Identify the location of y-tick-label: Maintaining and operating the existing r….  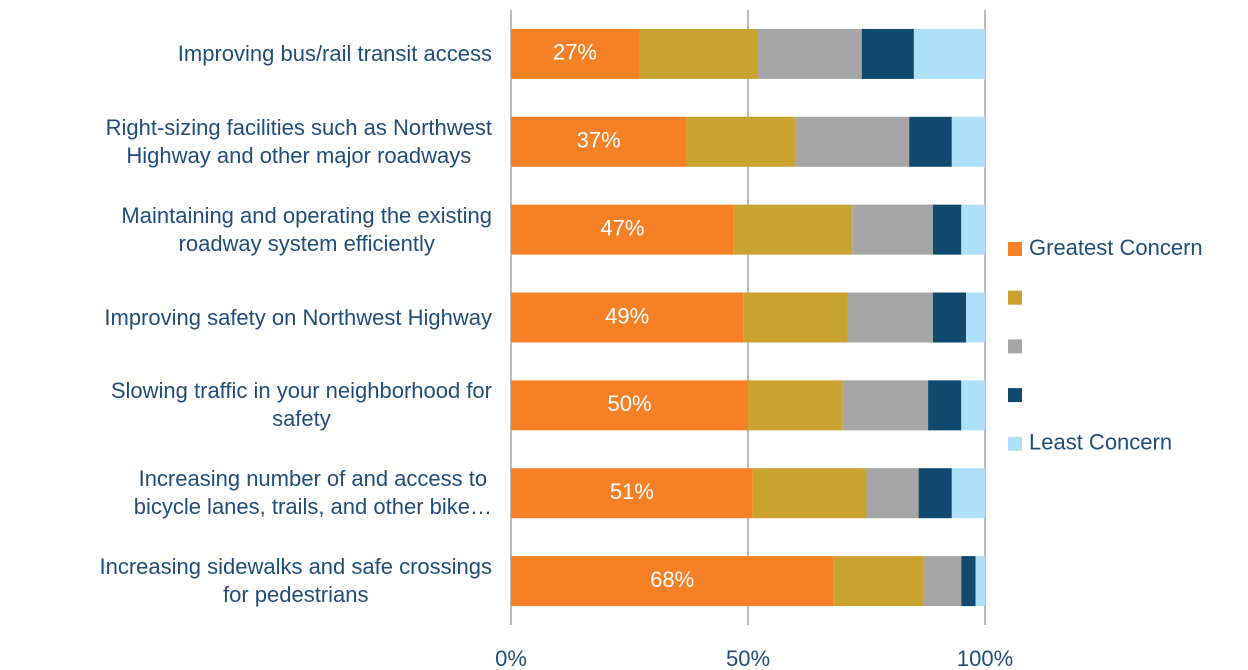
(306, 229).